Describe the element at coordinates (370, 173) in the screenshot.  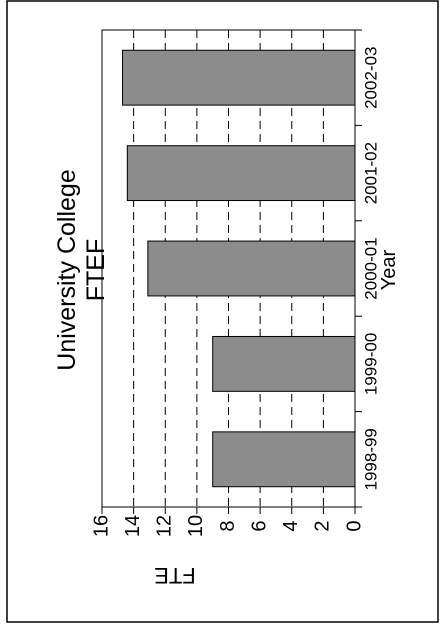
I see `x-tick-label: 2001-02` at that location.